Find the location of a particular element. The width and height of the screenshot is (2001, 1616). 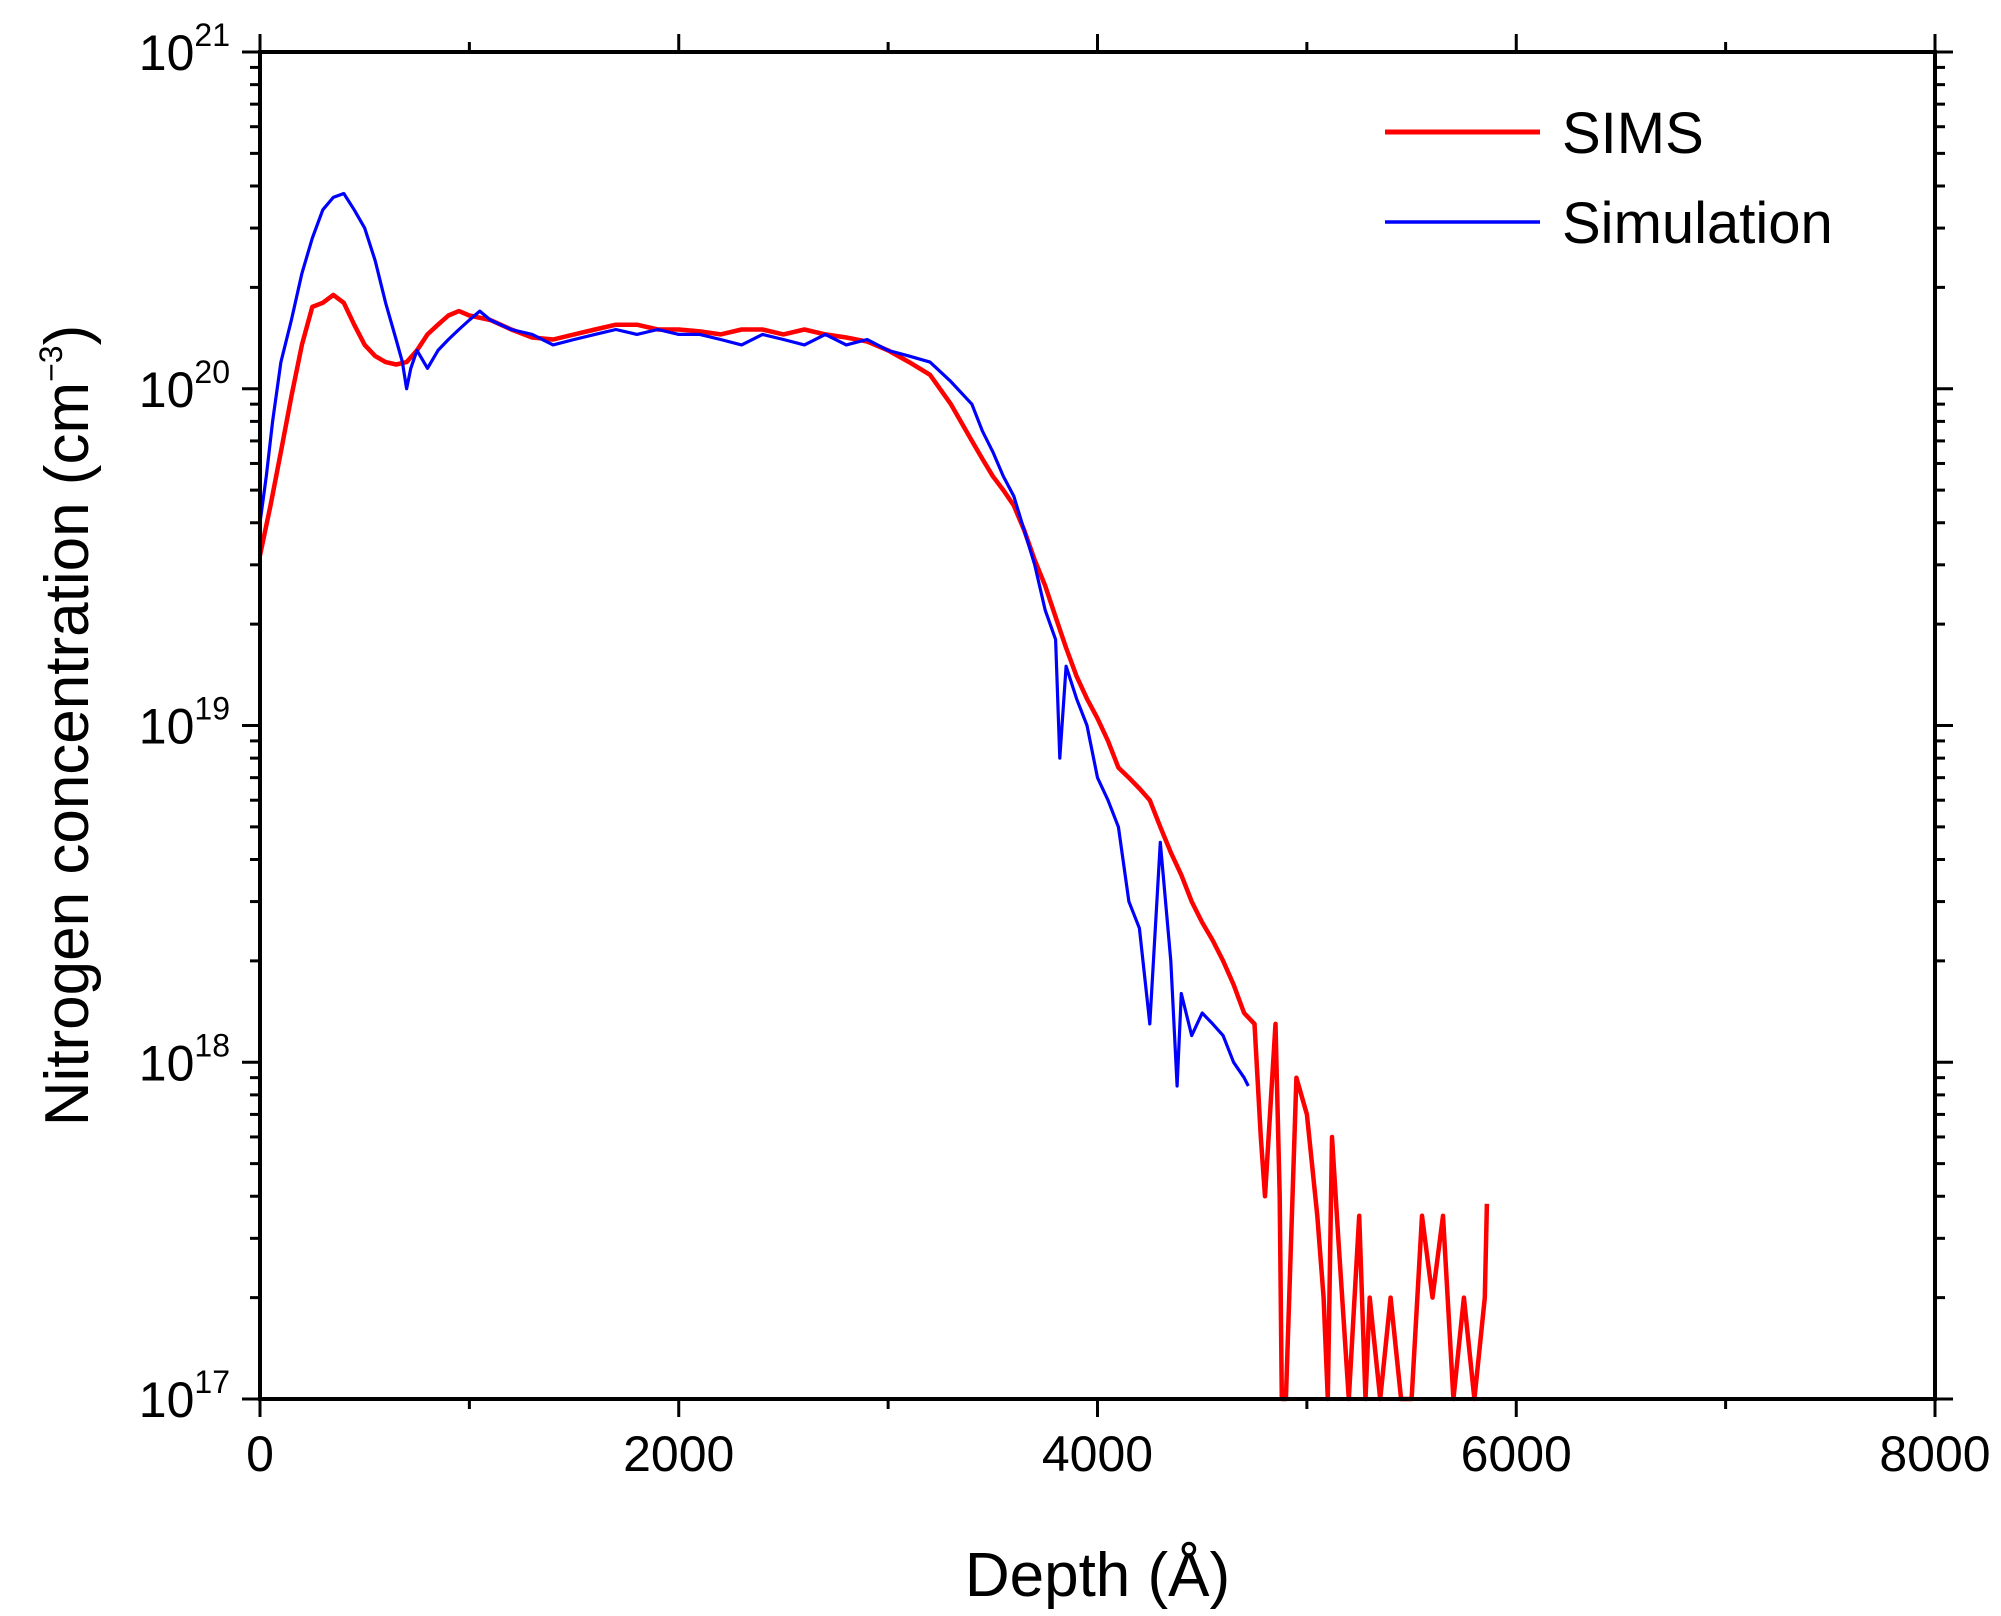

x-axis-title: Depth (Å) is located at coordinates (1097, 1575).